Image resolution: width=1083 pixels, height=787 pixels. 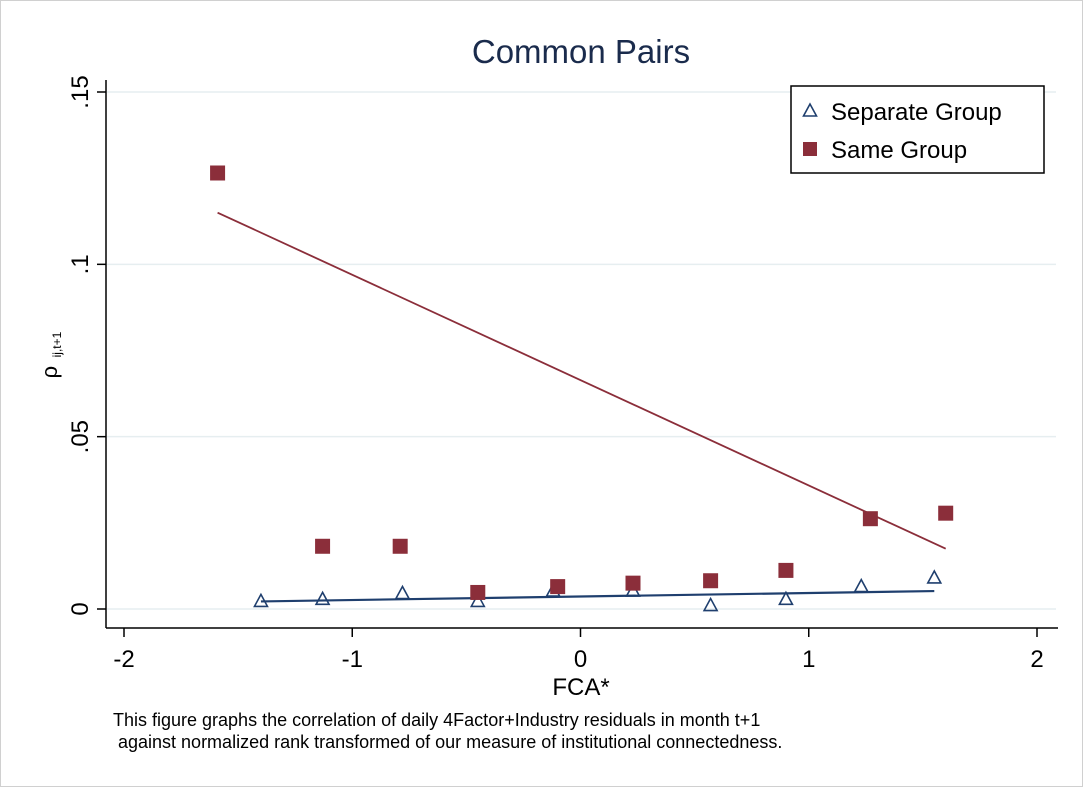 What do you see at coordinates (57, 344) in the screenshot?
I see `y-axis-label-subscript: ij,t+1` at bounding box center [57, 344].